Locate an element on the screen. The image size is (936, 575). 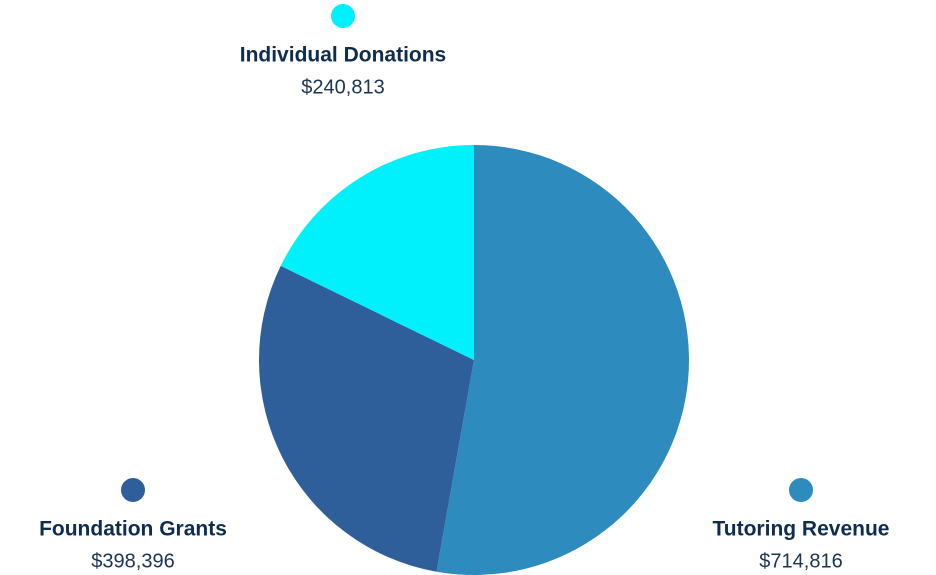
slice-label: Foundation Grants is located at coordinates (133, 529).